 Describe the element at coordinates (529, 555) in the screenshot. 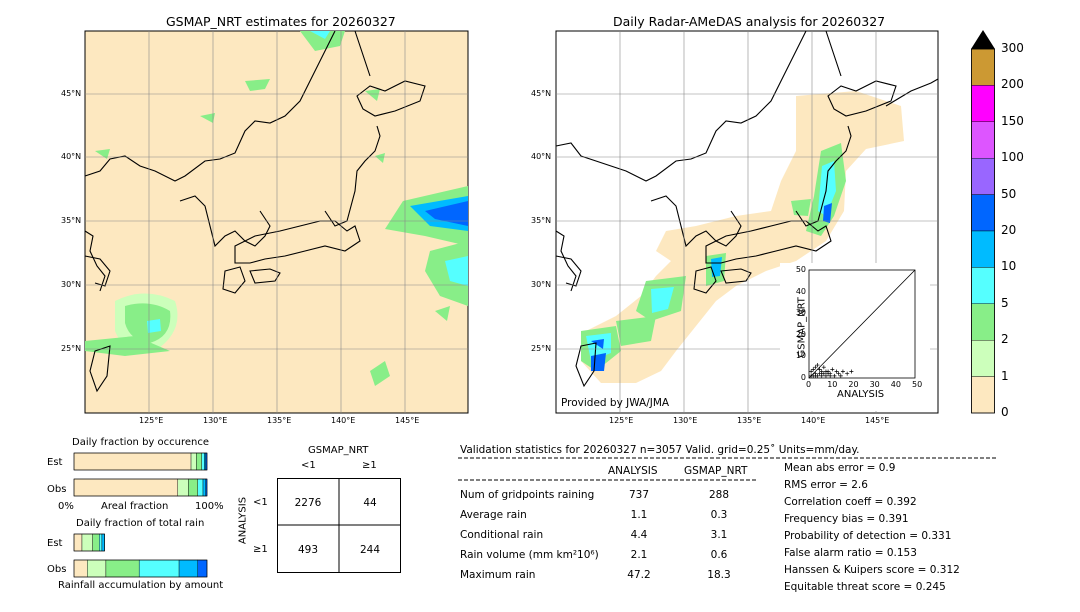

I see `stat-label: Rain volume (mm km²10⁶)` at that location.